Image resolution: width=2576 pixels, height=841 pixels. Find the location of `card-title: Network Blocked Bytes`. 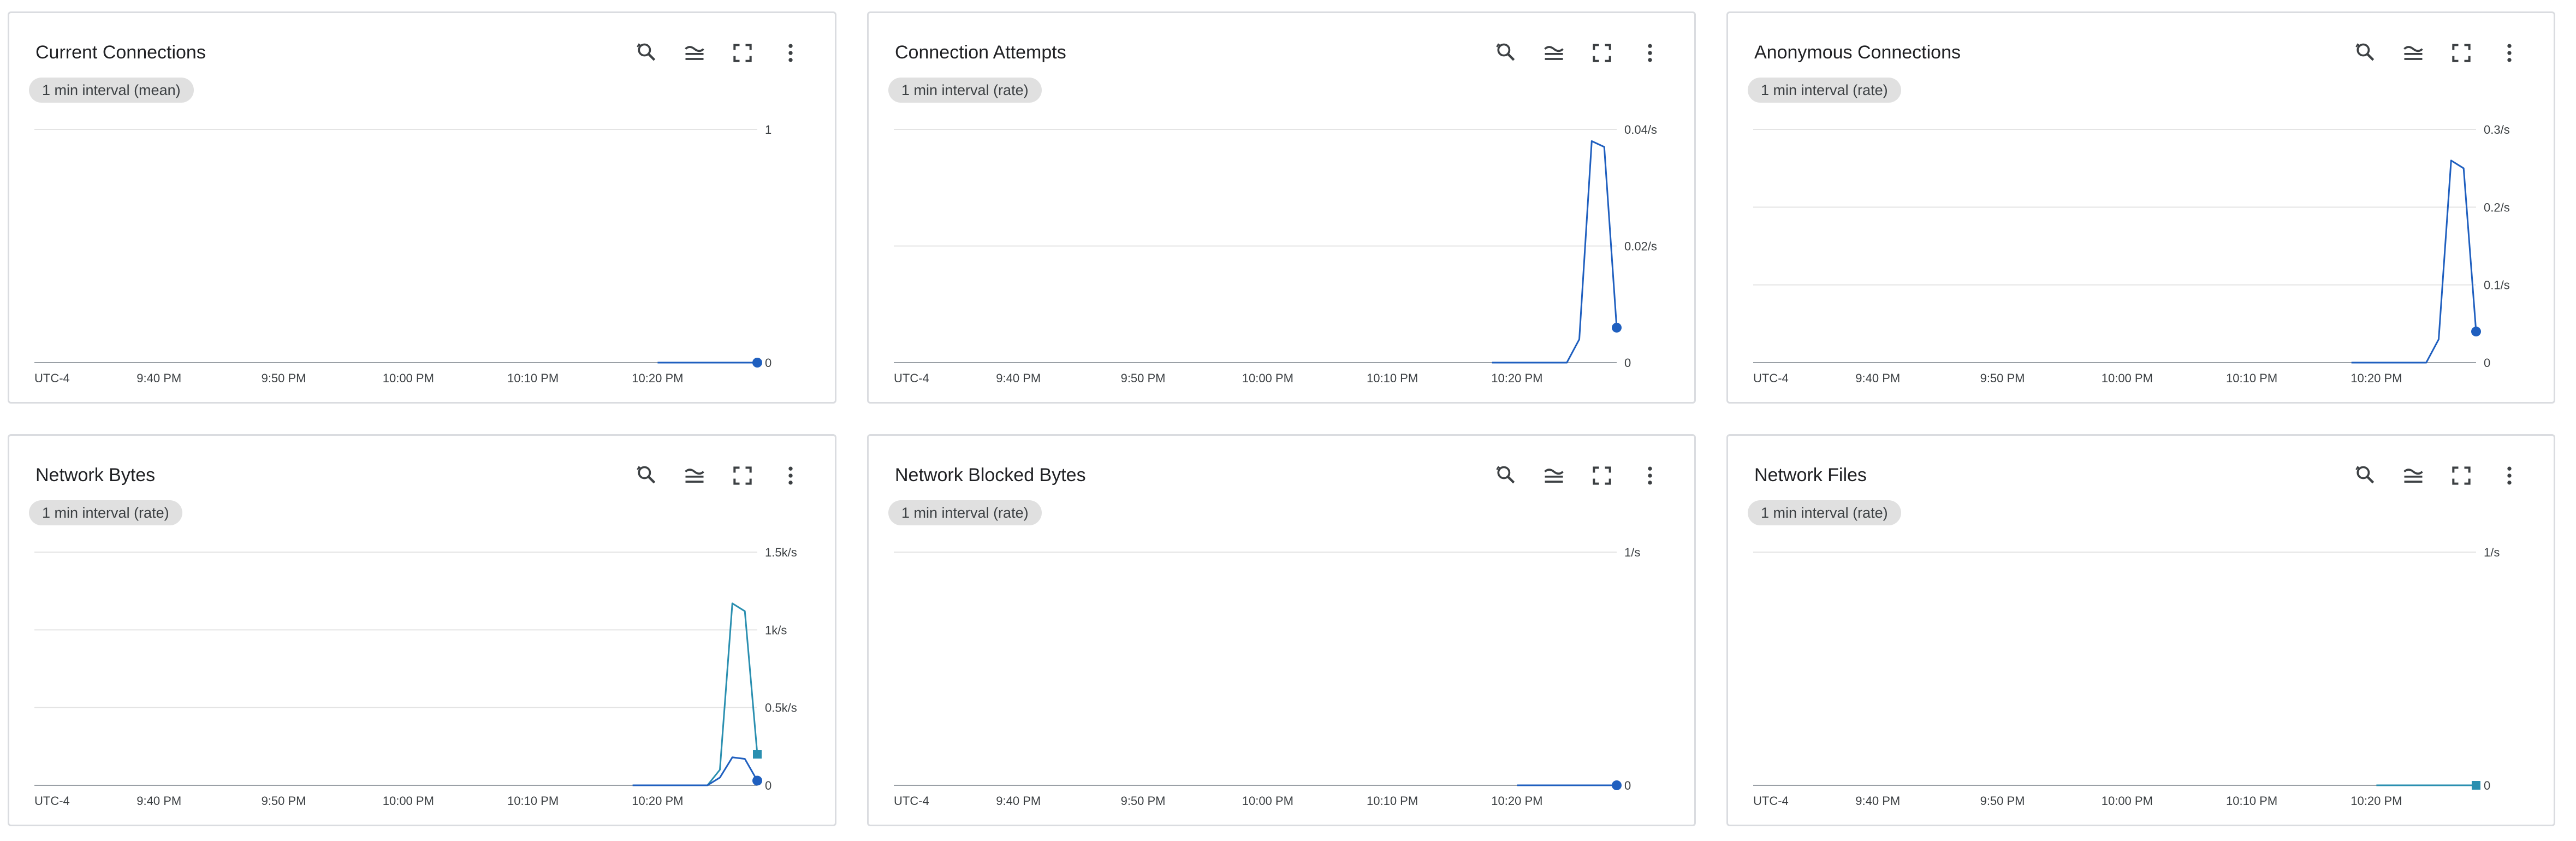

card-title: Network Blocked Bytes is located at coordinates (990, 475).